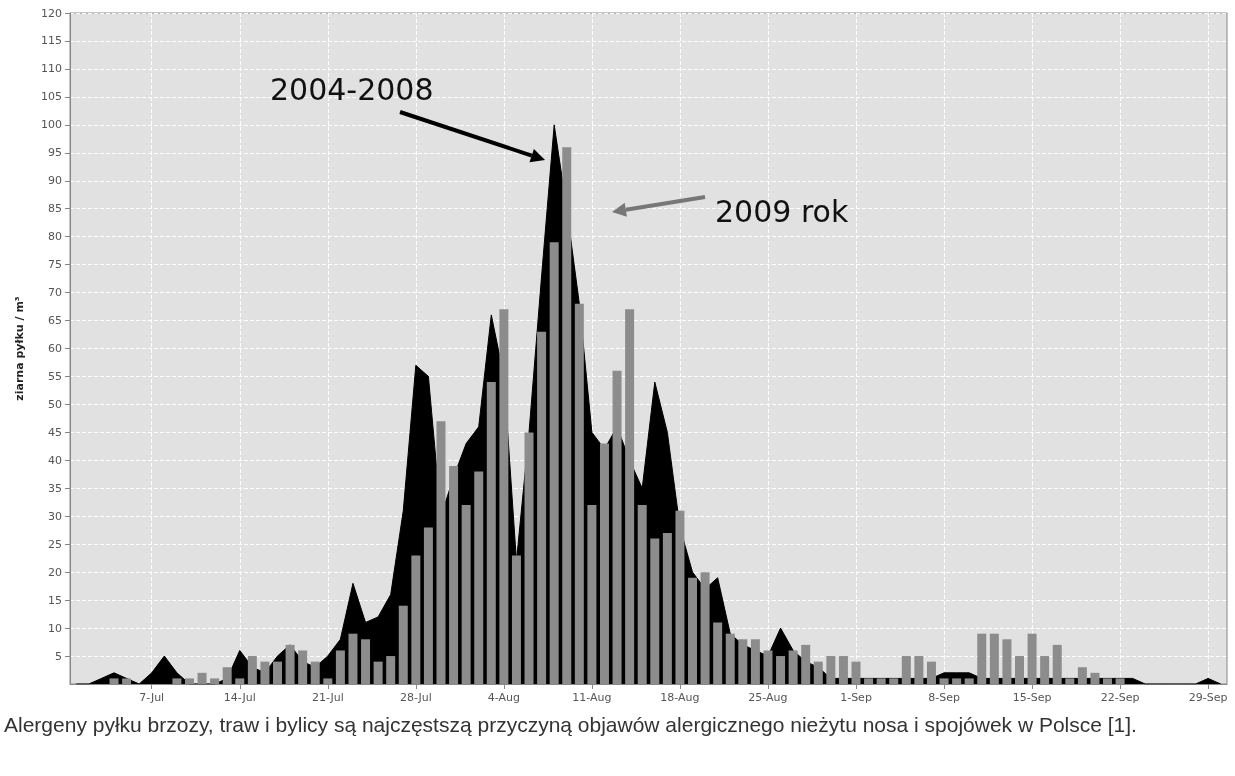 The image size is (1235, 776). What do you see at coordinates (239, 697) in the screenshot?
I see `x-tick-label: 14-Jul` at bounding box center [239, 697].